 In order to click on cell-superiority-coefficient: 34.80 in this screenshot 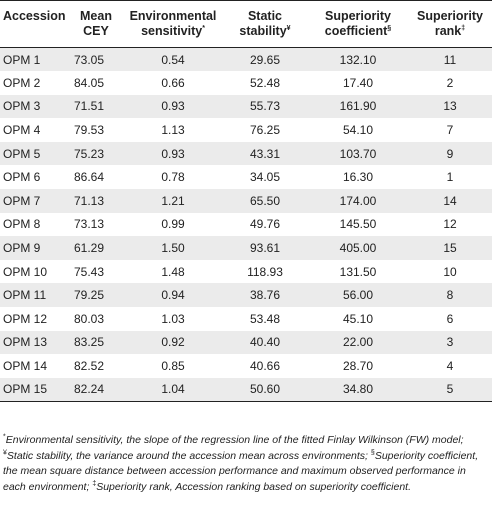, I will do `click(358, 389)`.